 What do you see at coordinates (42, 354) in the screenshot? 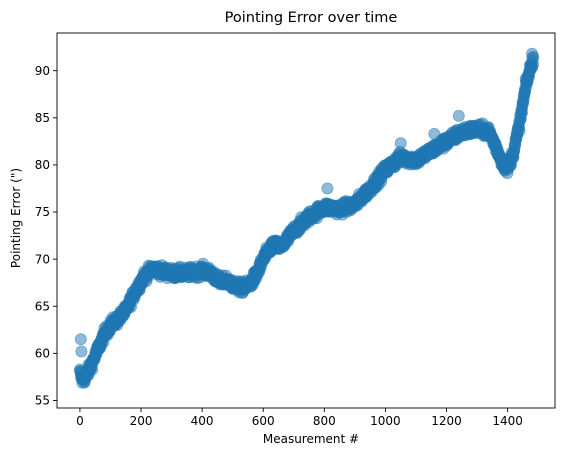
I see `y-tick-label: 60` at bounding box center [42, 354].